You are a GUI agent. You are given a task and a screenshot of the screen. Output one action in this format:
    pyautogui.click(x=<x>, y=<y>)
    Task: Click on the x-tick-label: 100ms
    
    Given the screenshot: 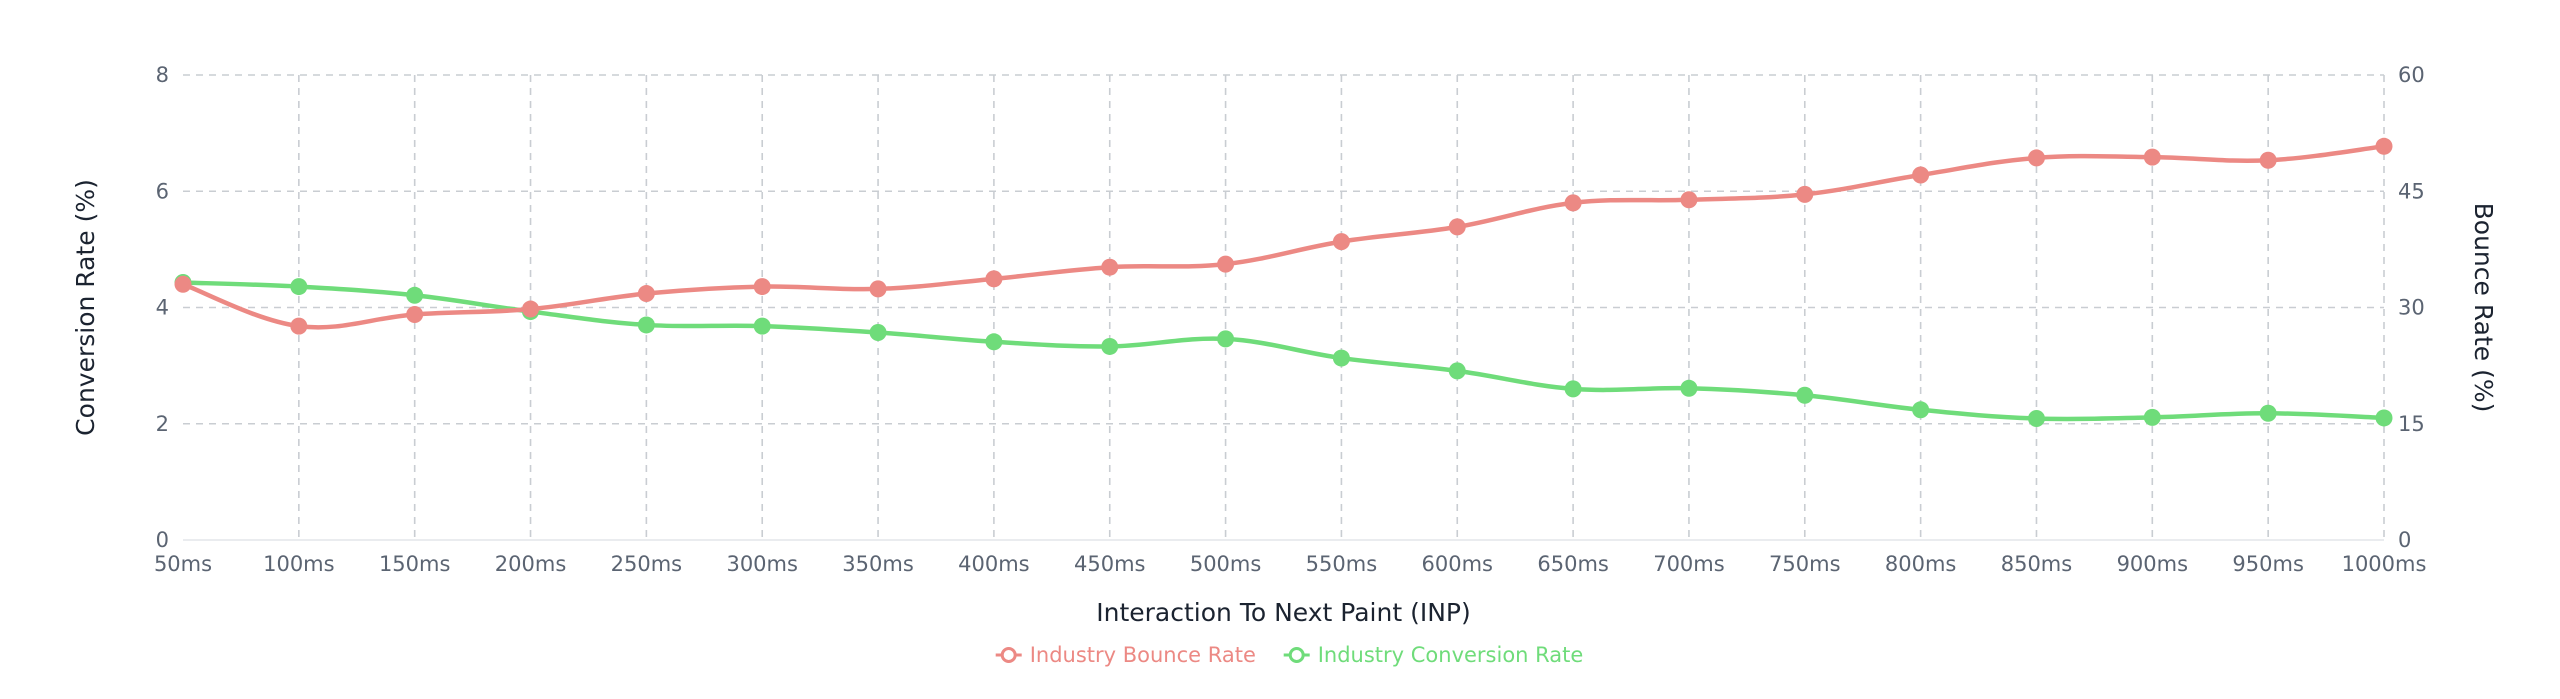 What is the action you would take?
    pyautogui.click(x=298, y=564)
    